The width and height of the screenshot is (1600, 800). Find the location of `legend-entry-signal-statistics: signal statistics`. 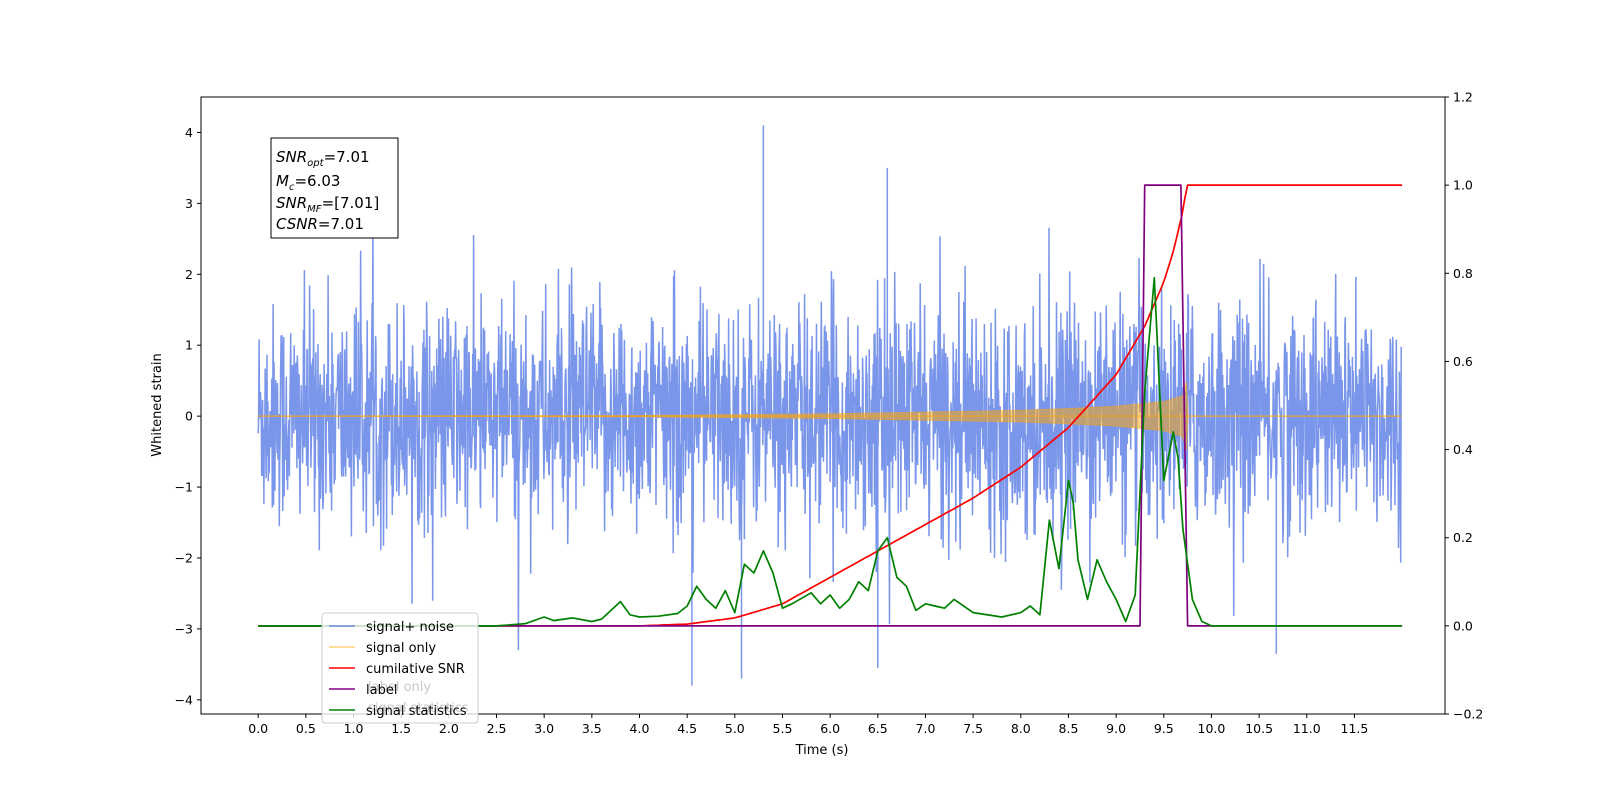

legend-entry-signal-statistics: signal statistics is located at coordinates (398, 711).